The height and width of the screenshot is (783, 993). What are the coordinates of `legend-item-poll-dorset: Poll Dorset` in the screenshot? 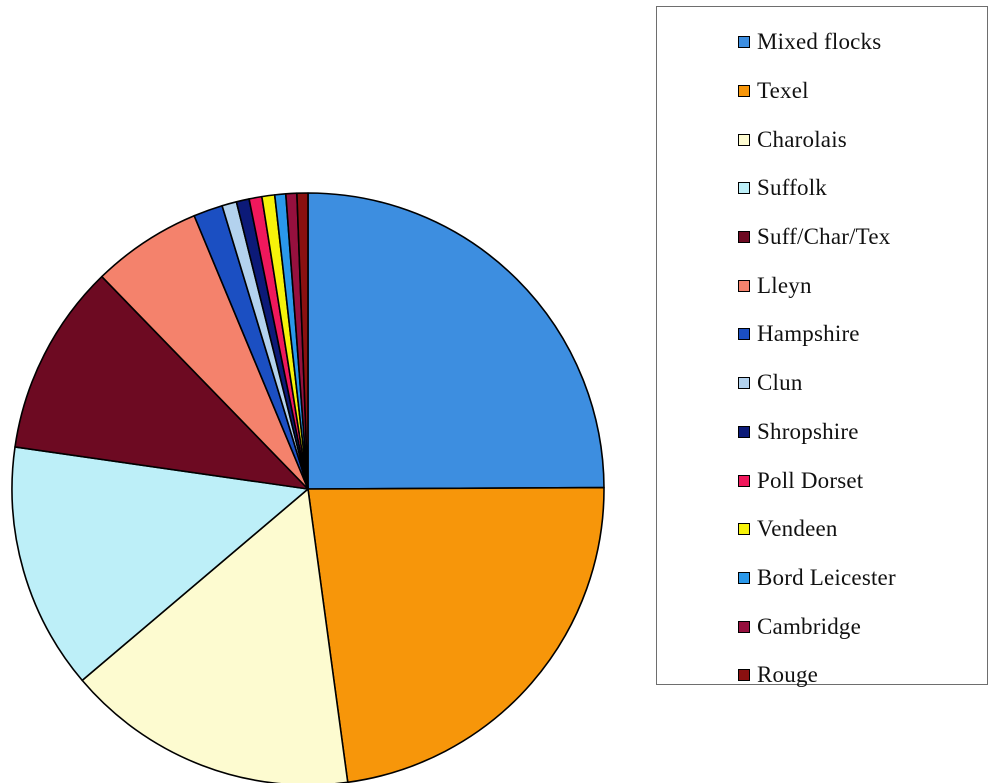 It's located at (822, 480).